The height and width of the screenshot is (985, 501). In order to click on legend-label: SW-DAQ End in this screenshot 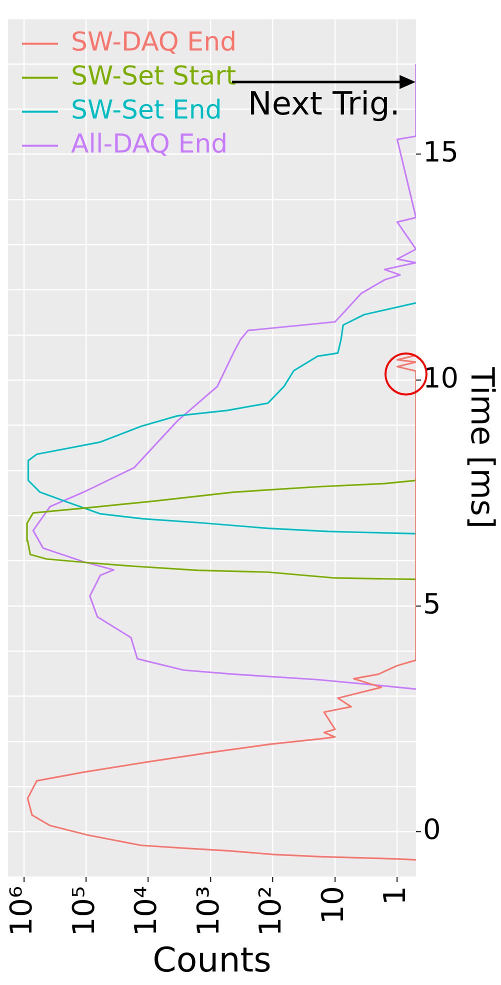, I will do `click(154, 43)`.